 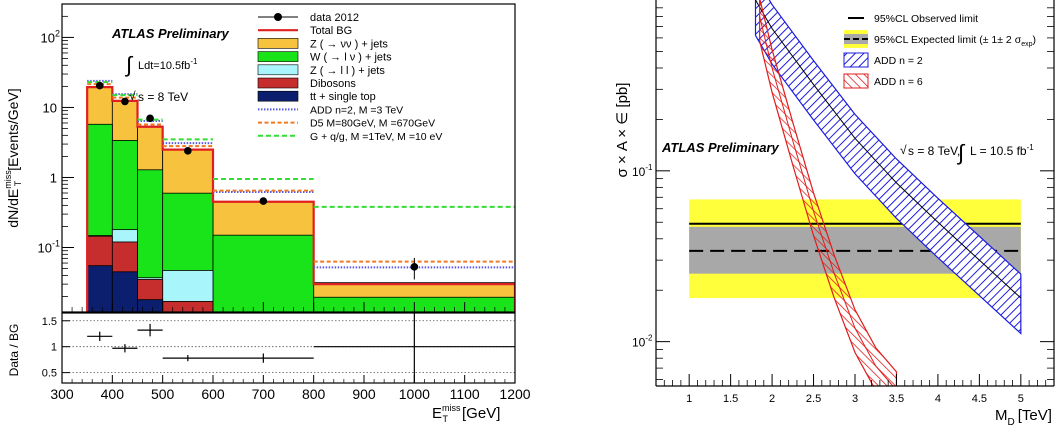 What do you see at coordinates (278, 56) in the screenshot?
I see `legend-swatch-wlnu` at bounding box center [278, 56].